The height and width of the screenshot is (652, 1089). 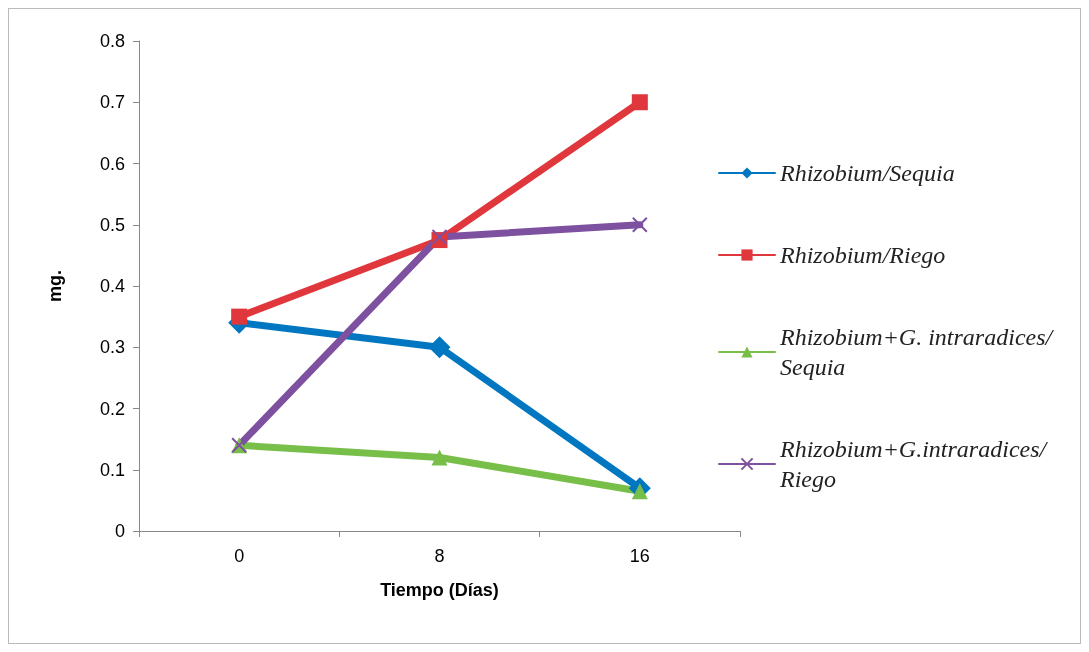 What do you see at coordinates (112, 408) in the screenshot?
I see `y-tick-label: 0.2` at bounding box center [112, 408].